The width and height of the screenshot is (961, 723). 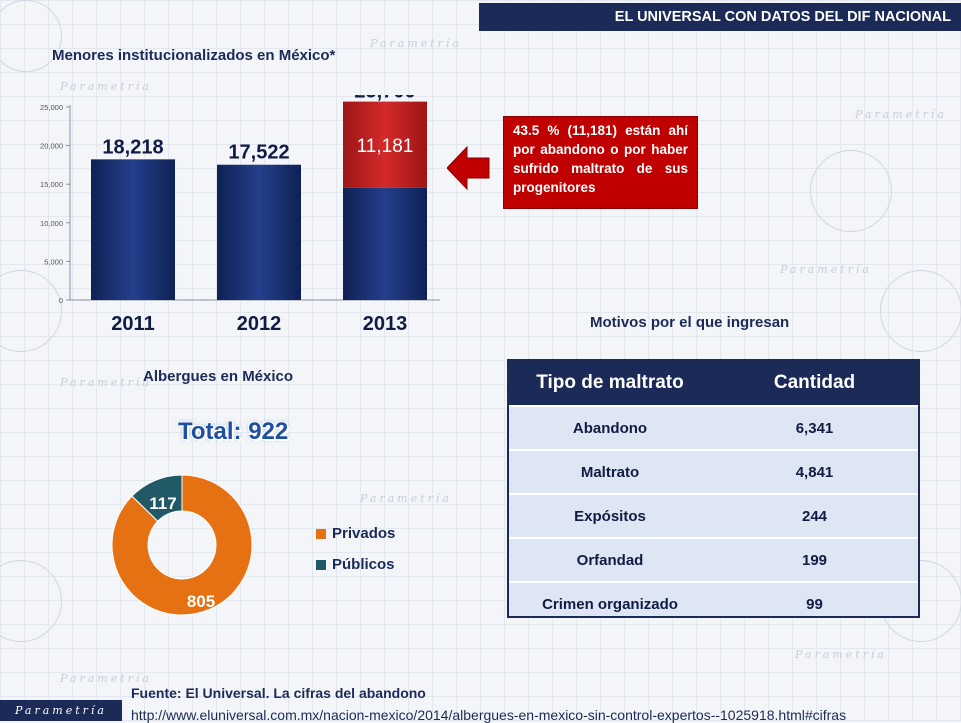 I want to click on donut-value-label: 805, so click(x=201, y=601).